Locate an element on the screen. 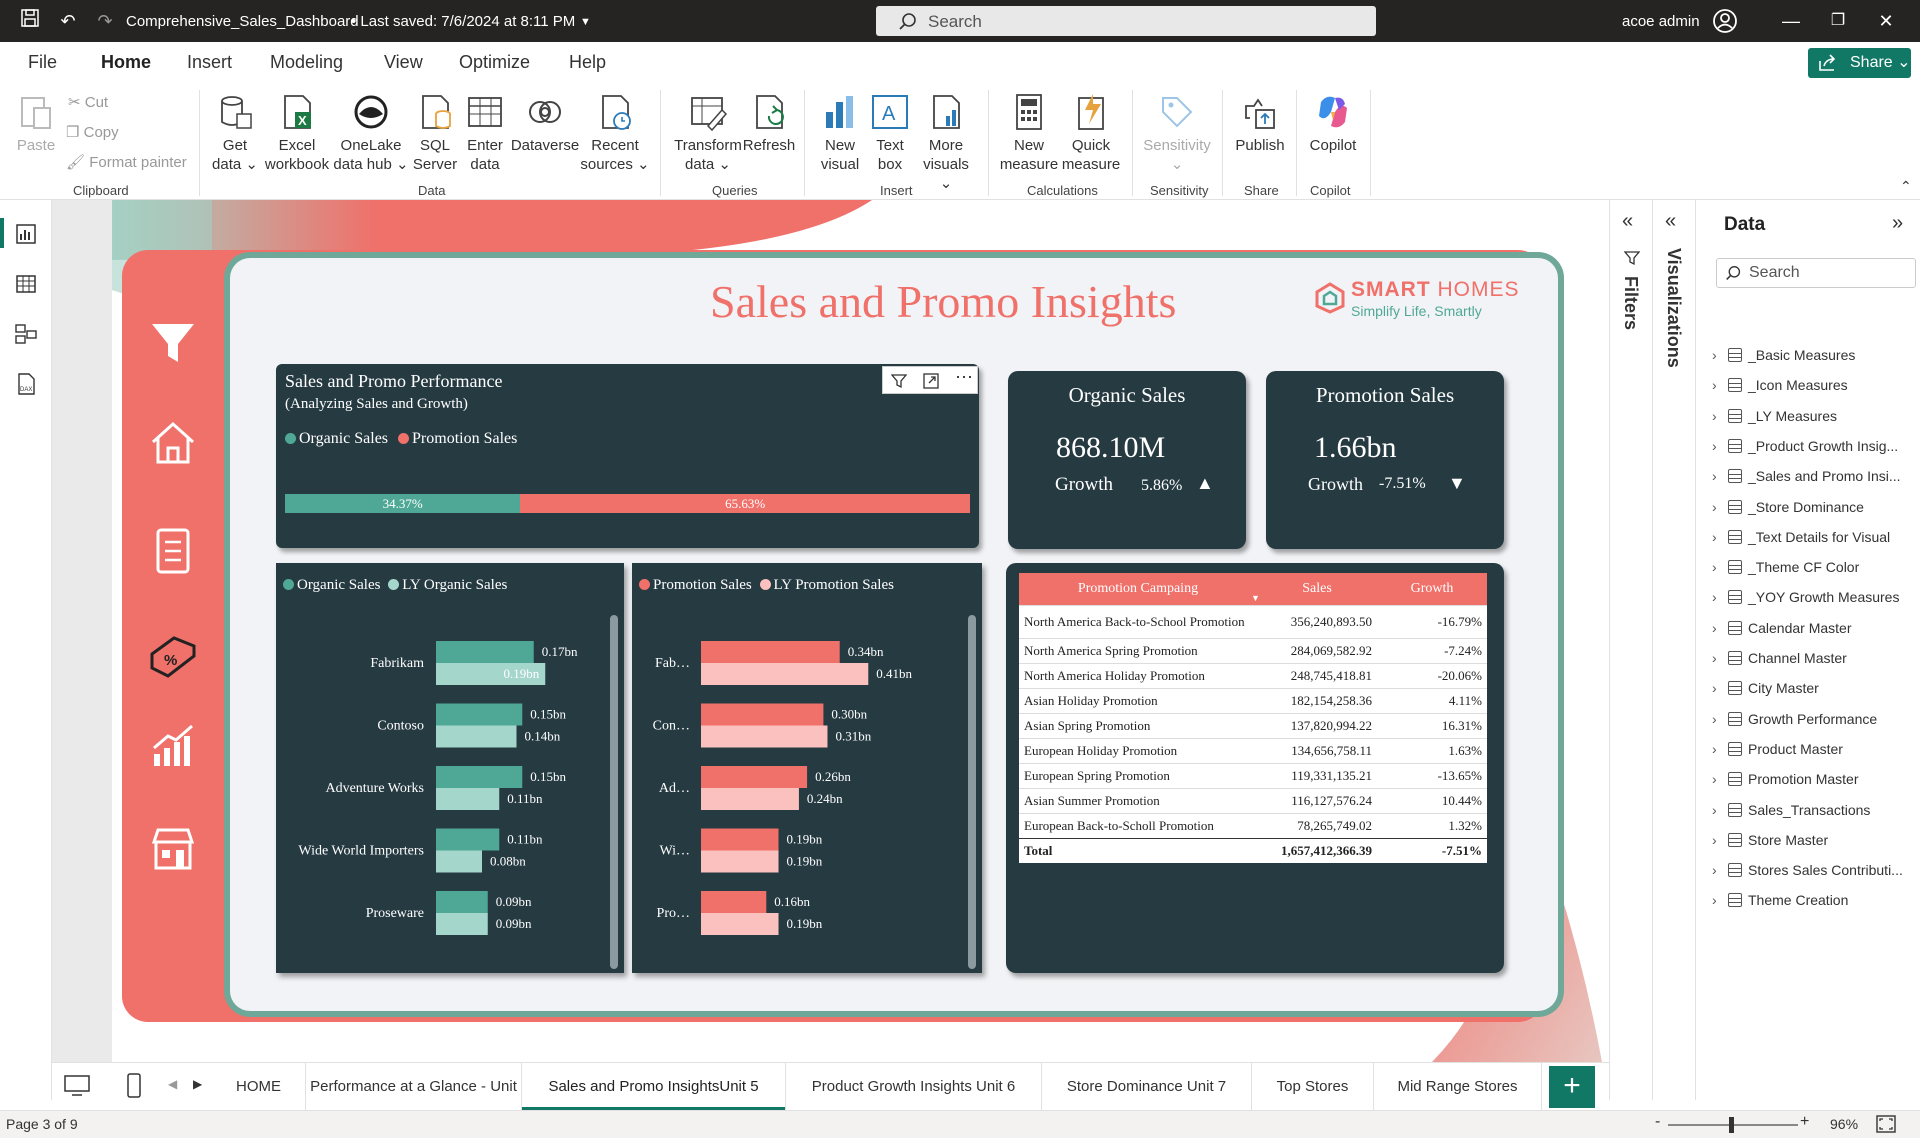 The width and height of the screenshot is (1920, 1138). add-page-button: + is located at coordinates (1572, 1087).